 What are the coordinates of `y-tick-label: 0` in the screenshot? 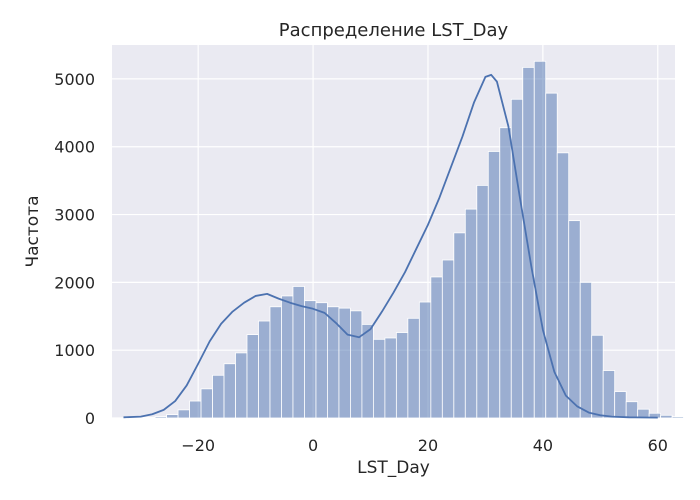 It's located at (90, 418).